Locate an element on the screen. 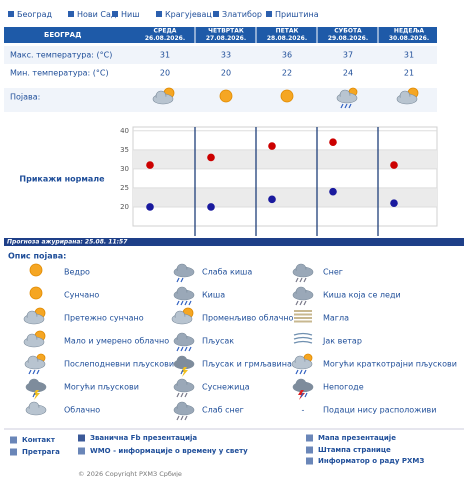  footer-link: WMO - информације о времену у свету is located at coordinates (169, 451).